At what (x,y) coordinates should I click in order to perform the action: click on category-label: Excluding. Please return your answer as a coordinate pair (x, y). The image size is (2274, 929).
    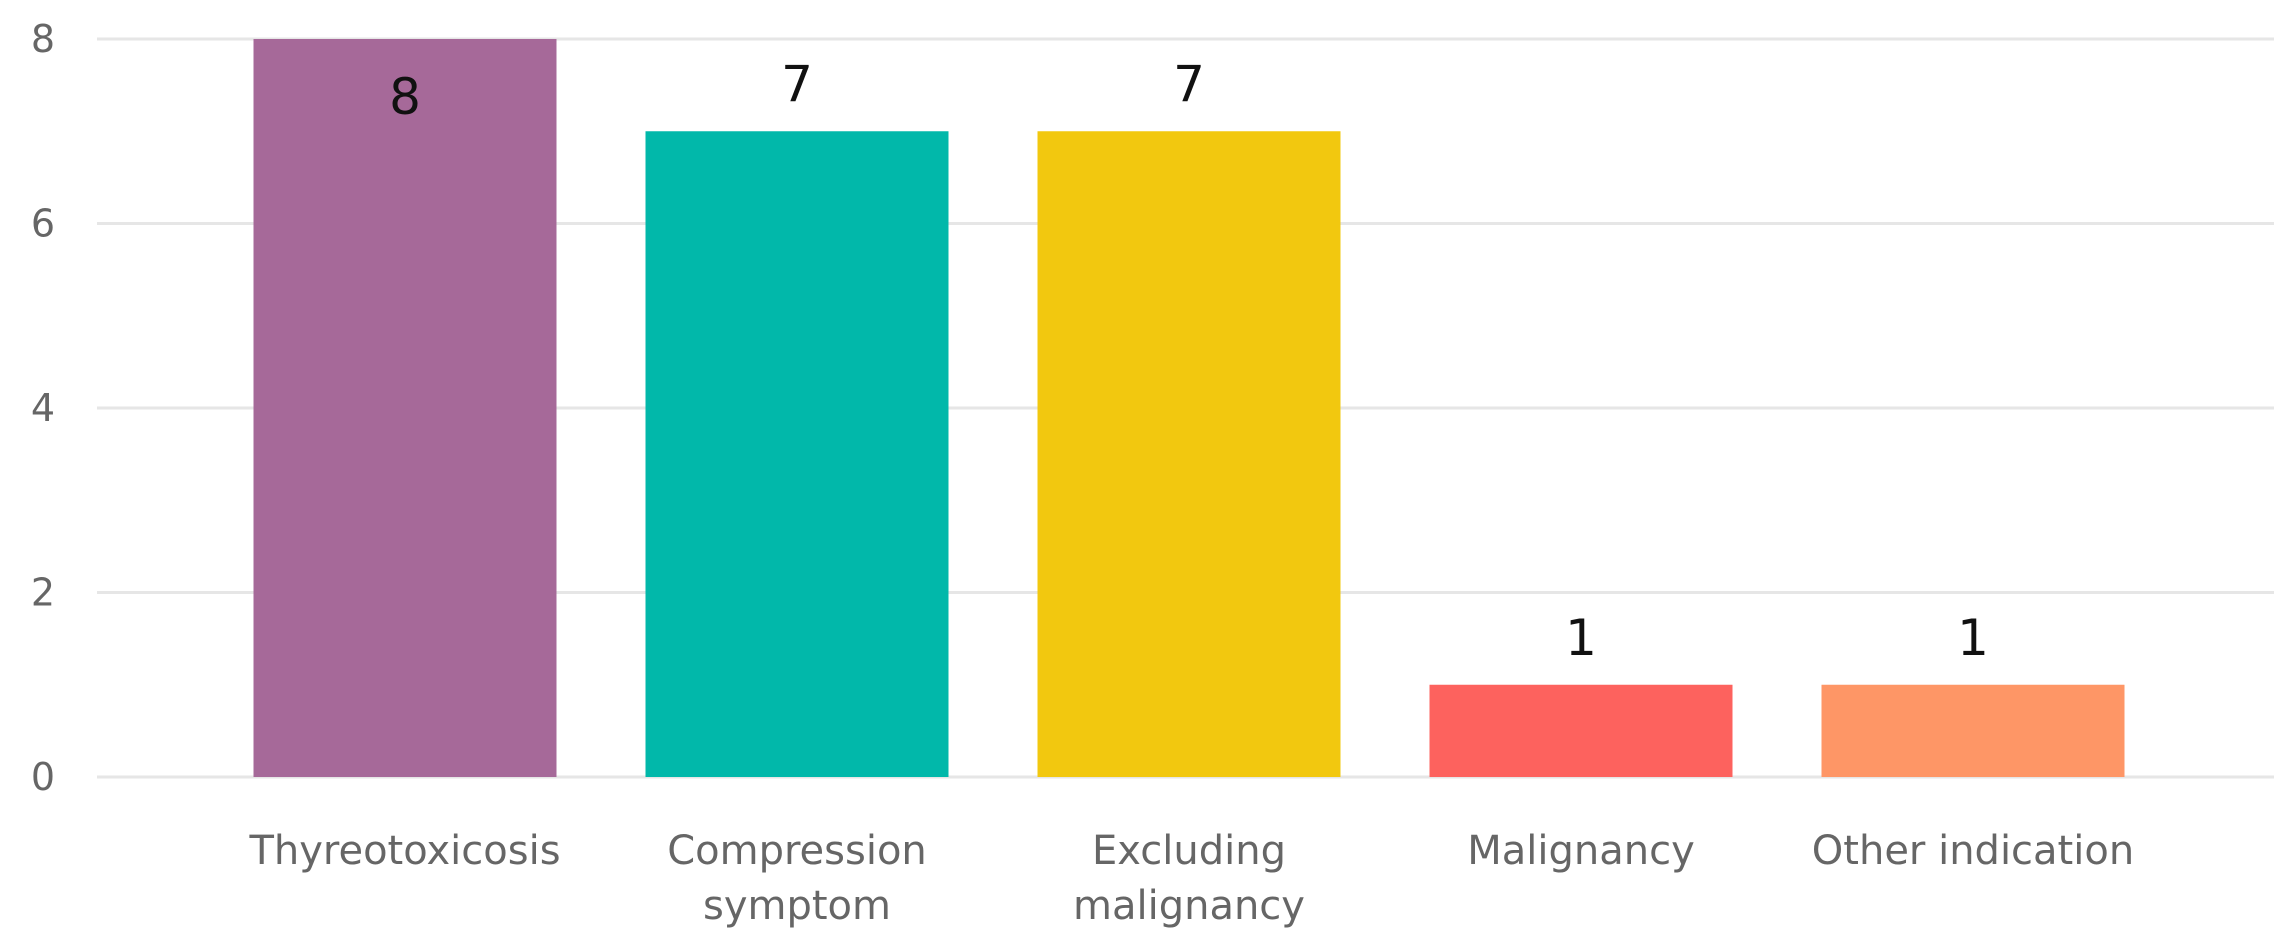
    Looking at the image, I should click on (1189, 851).